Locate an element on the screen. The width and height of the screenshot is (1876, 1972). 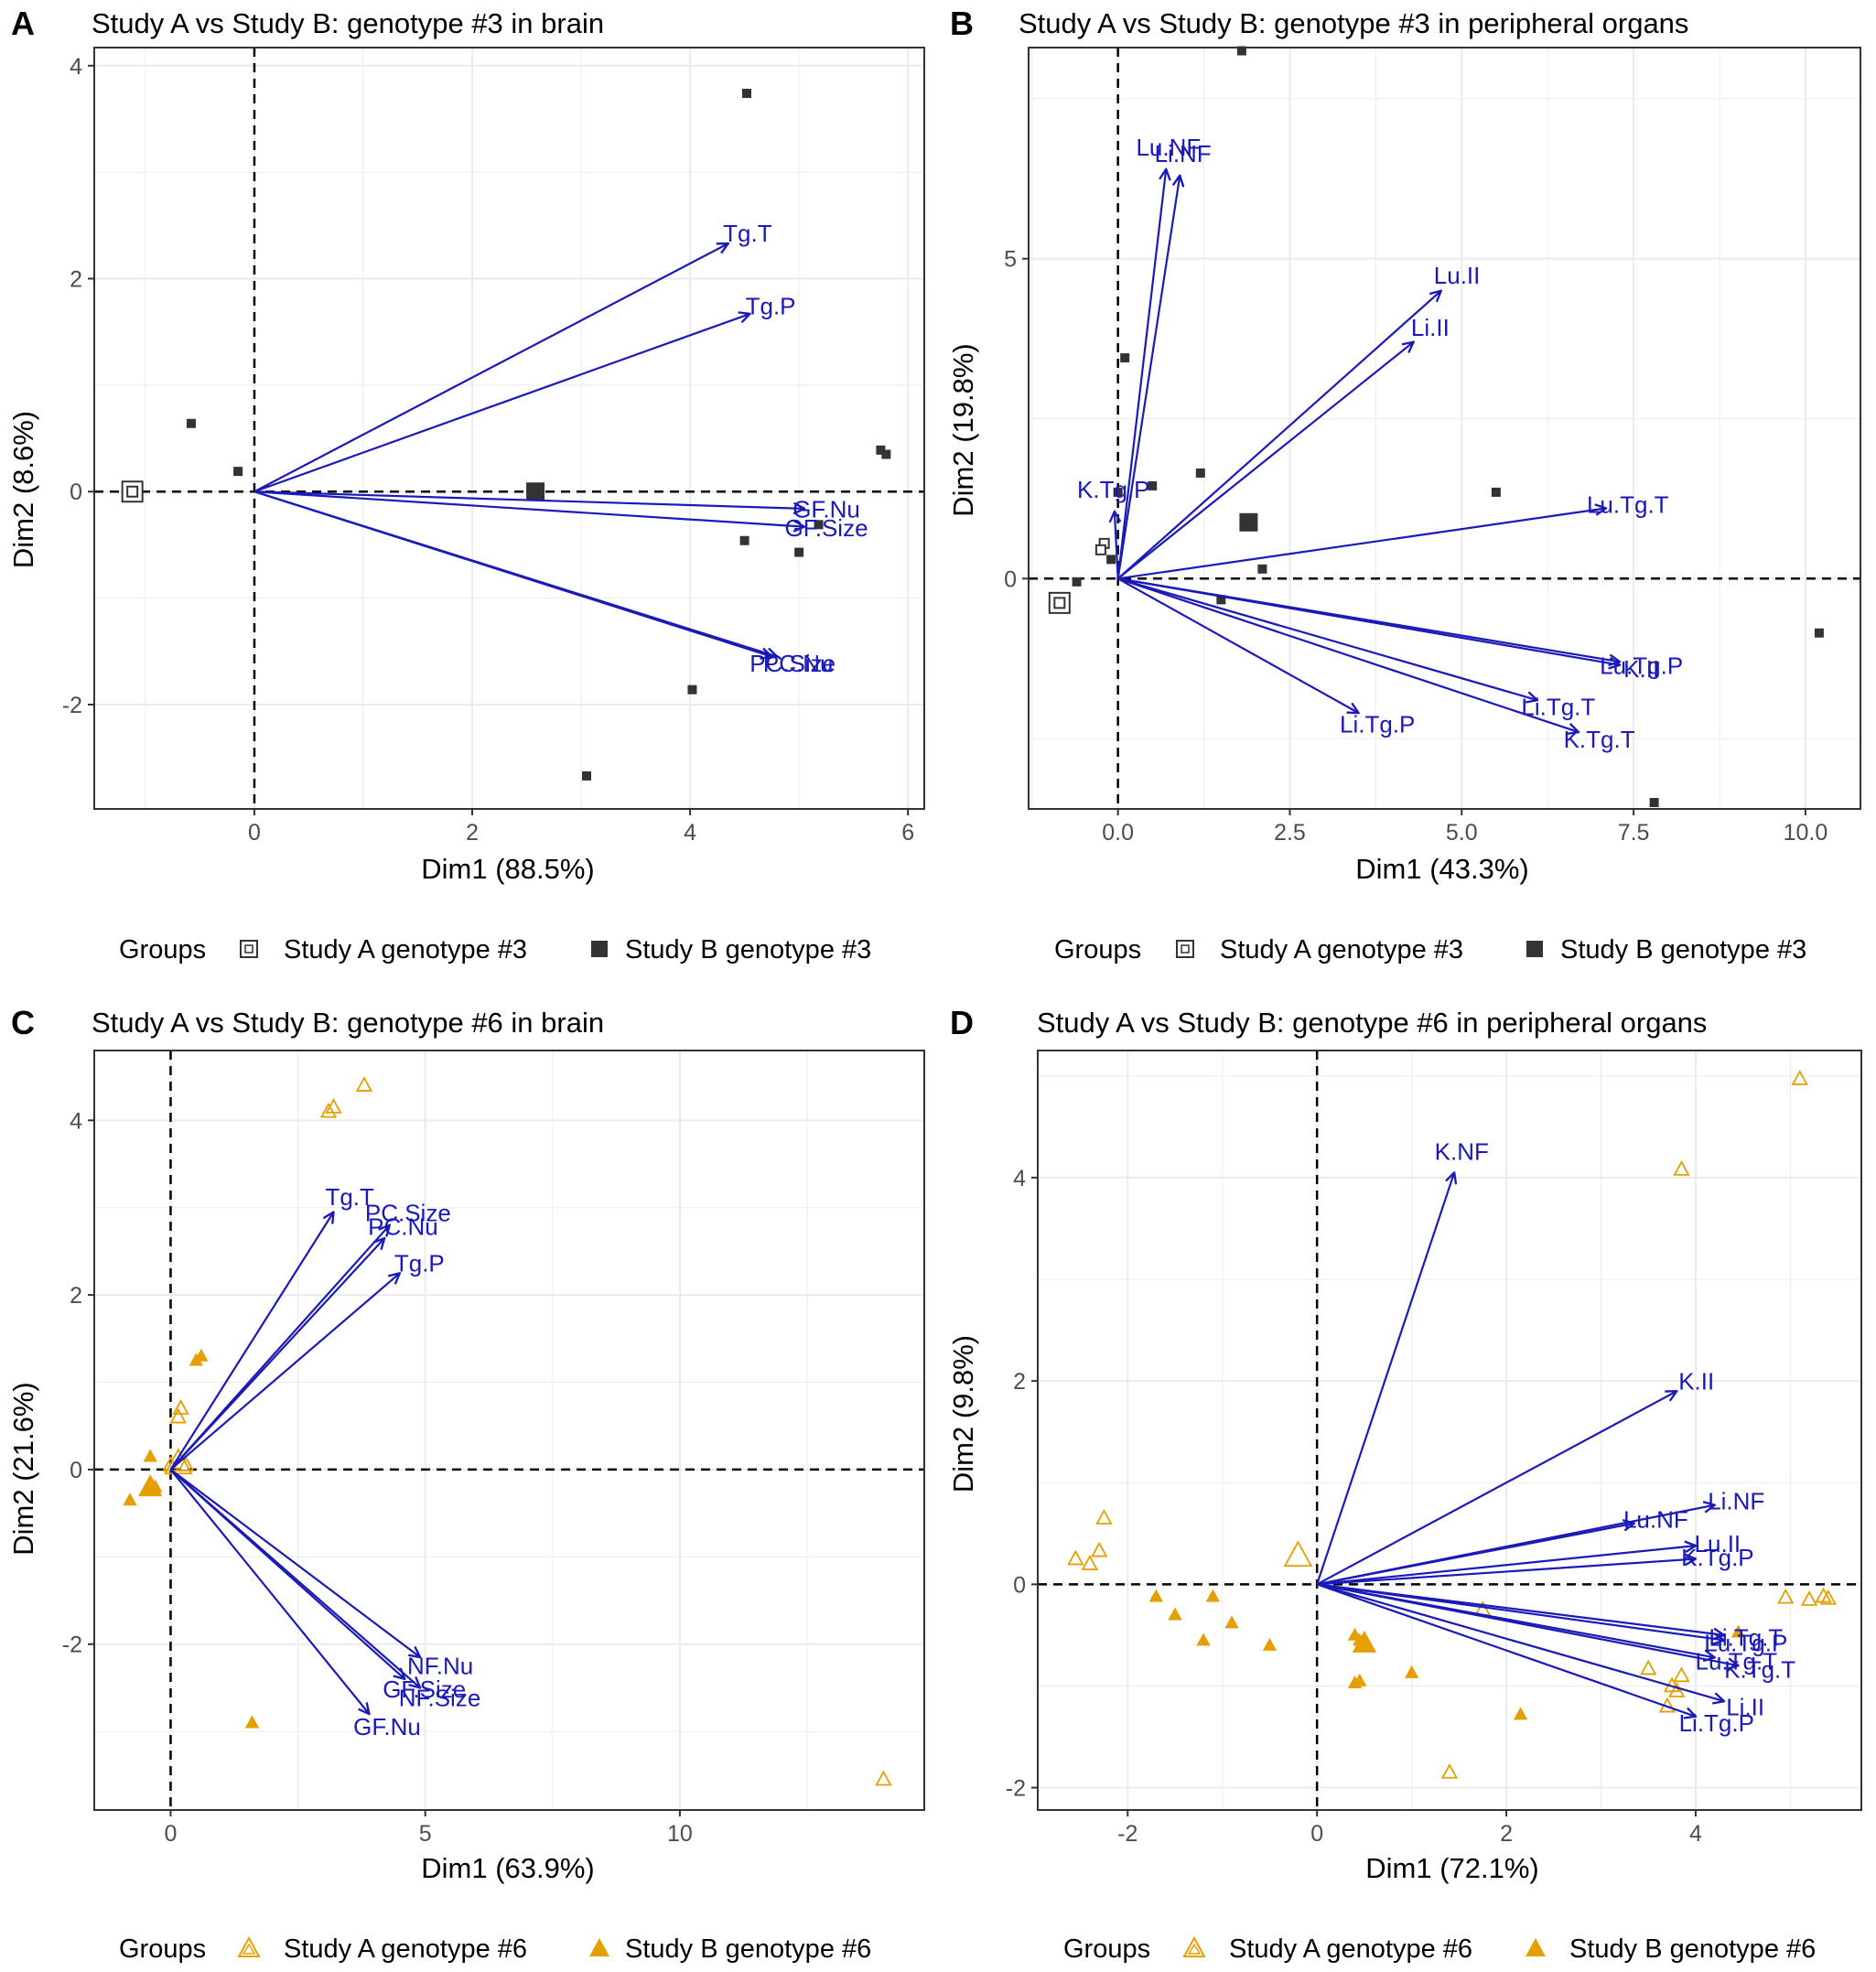
vector-label-li-tg-t: Li.Tg.T is located at coordinates (1558, 706).